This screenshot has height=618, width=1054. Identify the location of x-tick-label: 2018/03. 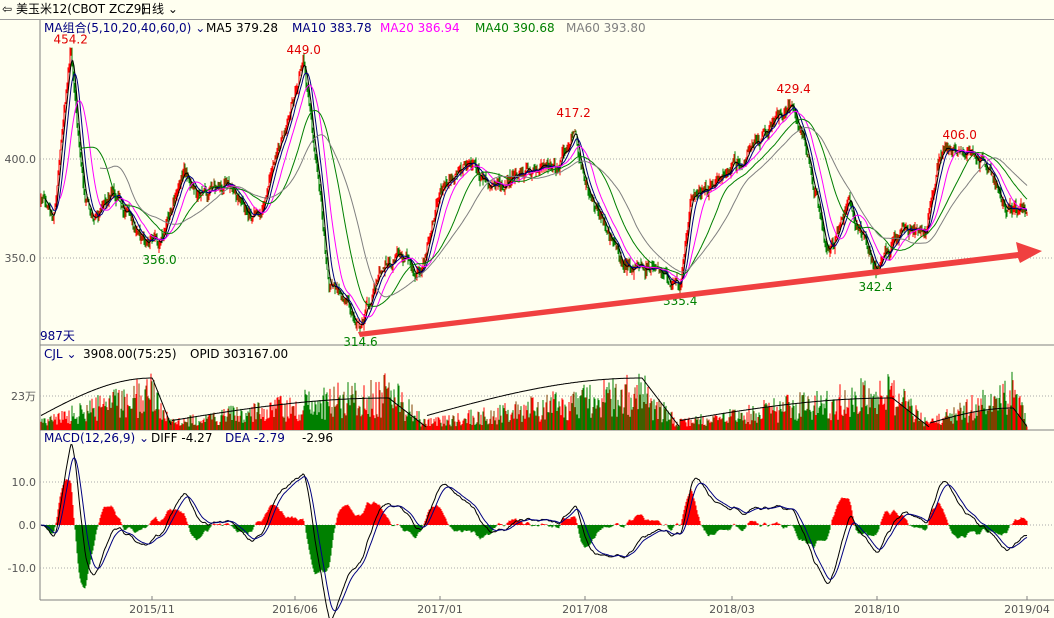
(732, 609).